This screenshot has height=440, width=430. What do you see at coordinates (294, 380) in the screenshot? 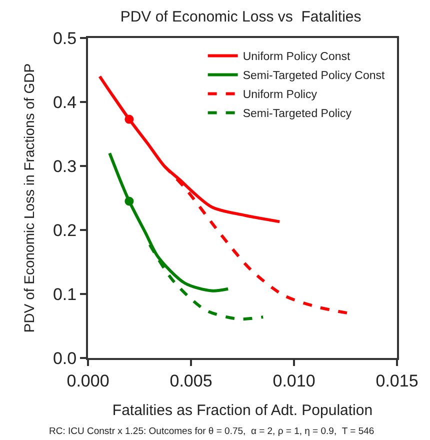
I see `text: 0.010` at bounding box center [294, 380].